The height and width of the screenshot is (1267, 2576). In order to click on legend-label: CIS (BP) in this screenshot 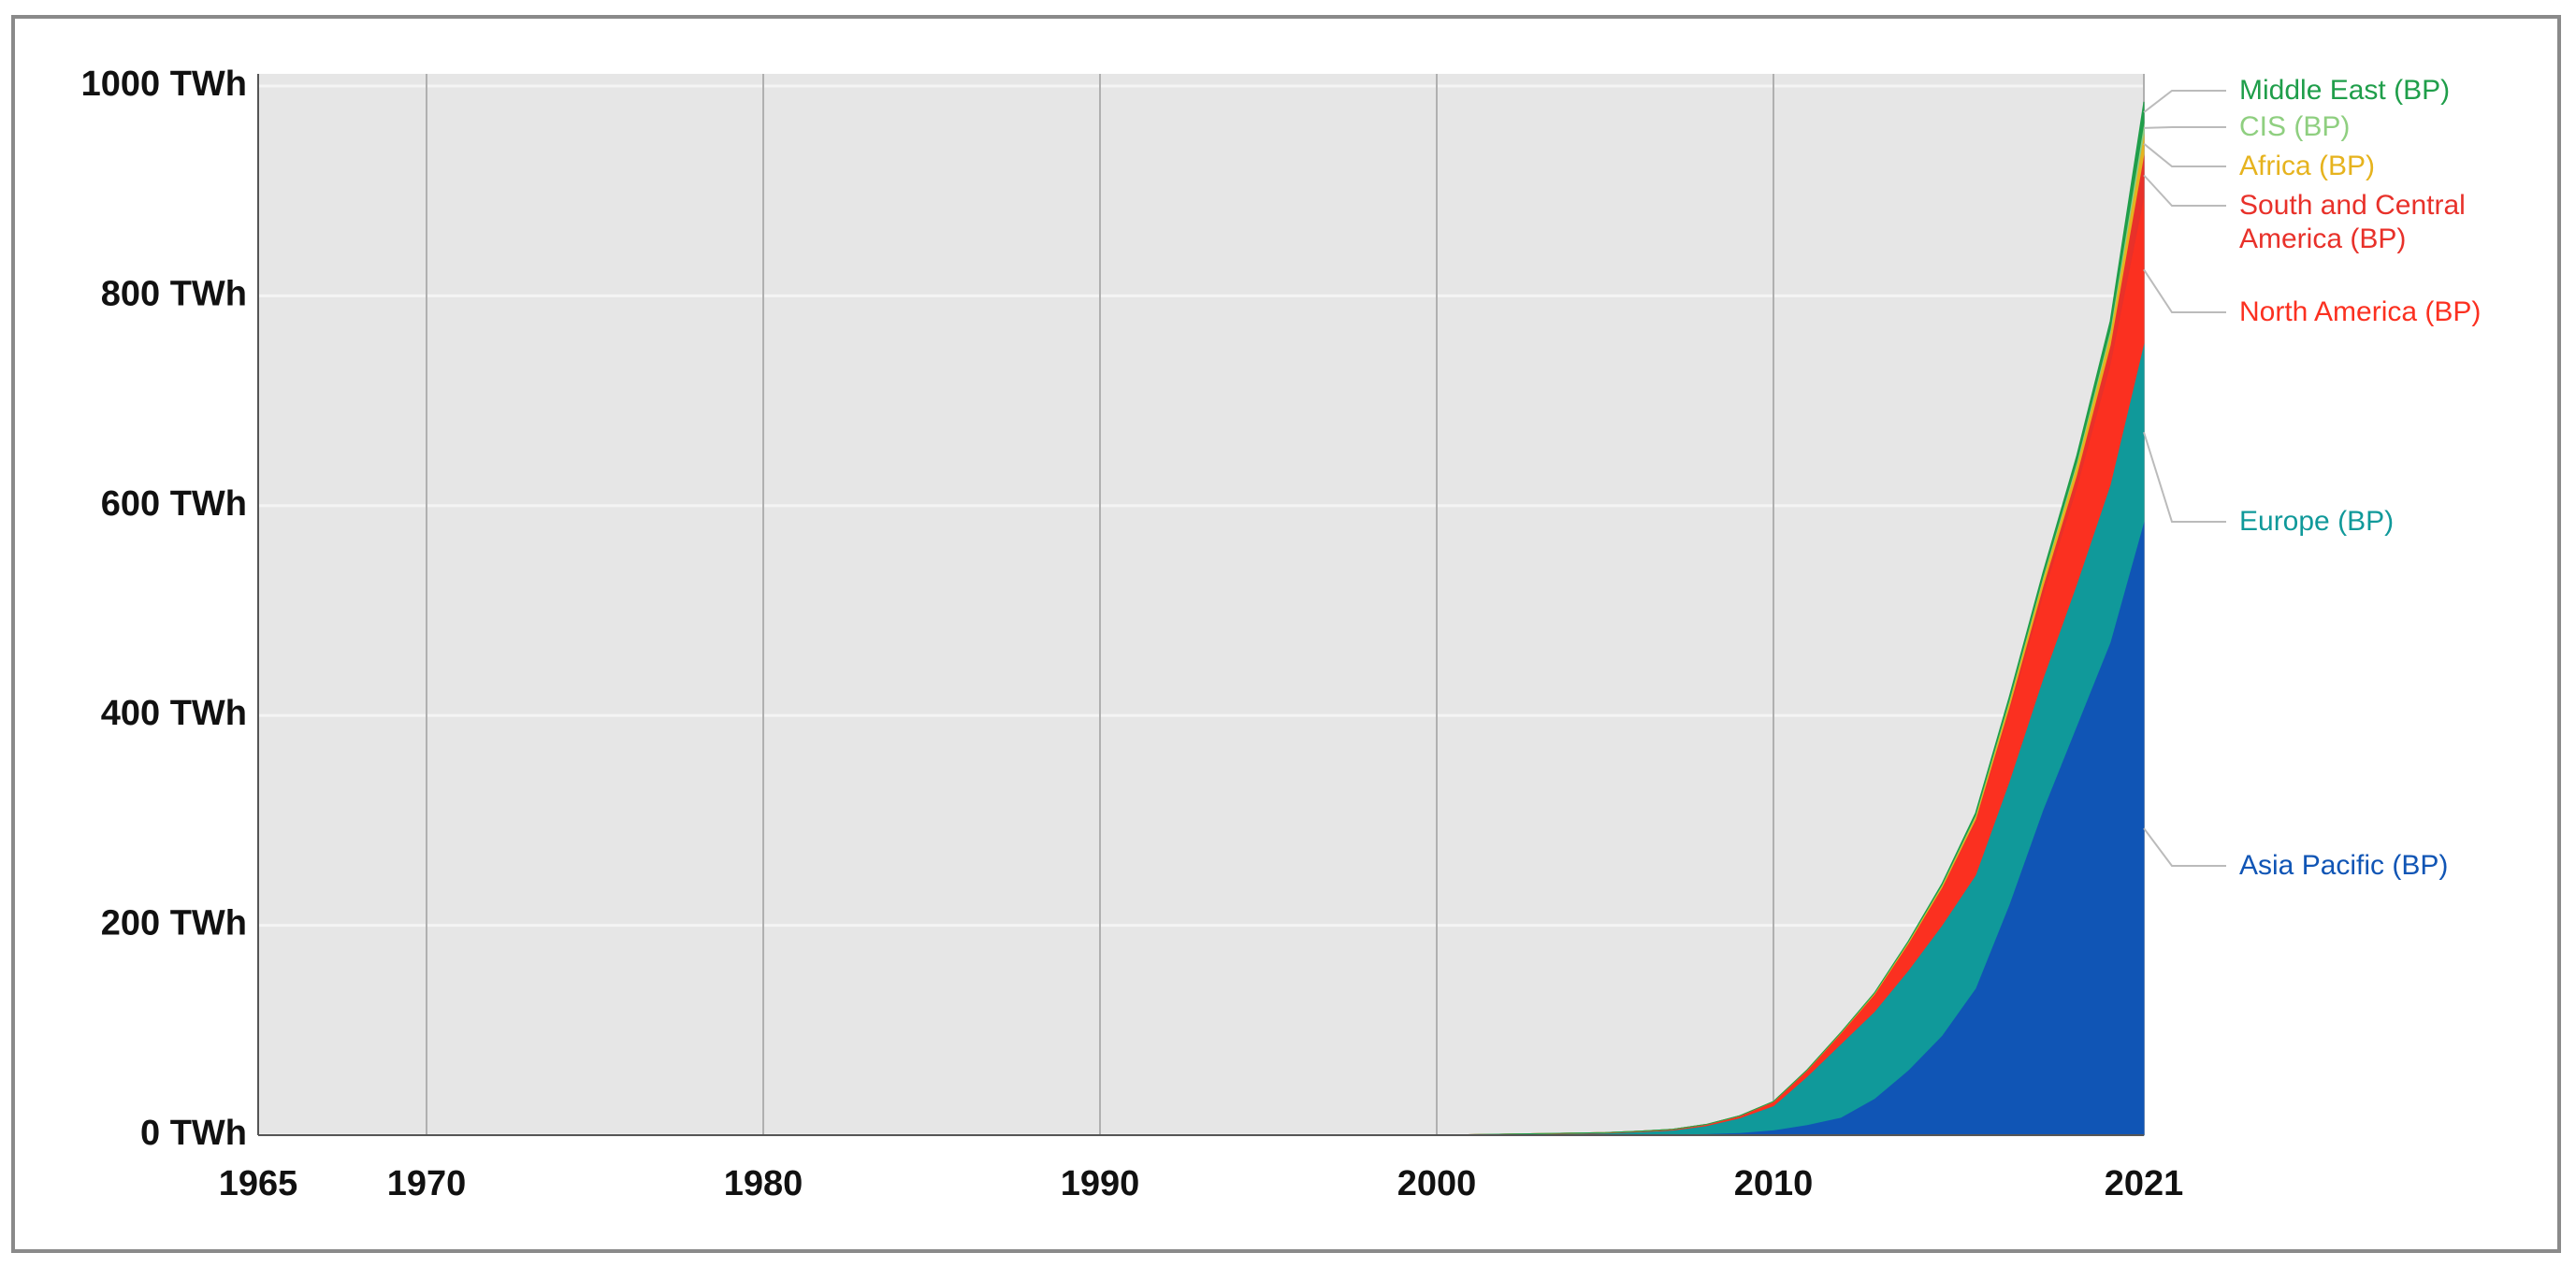, I will do `click(2295, 126)`.